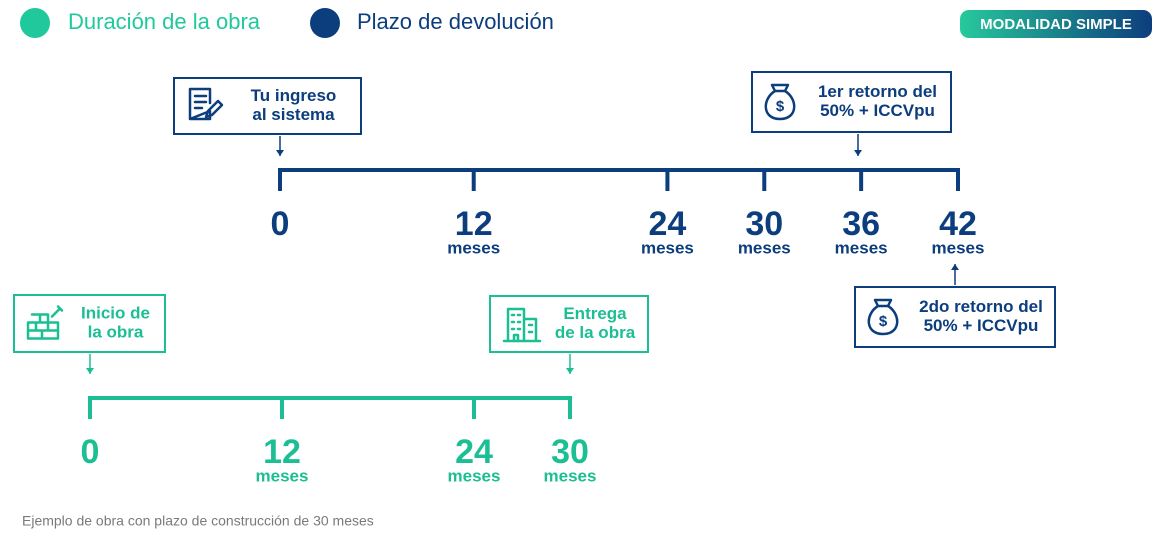  I want to click on callout-text: Entrega, so click(595, 313).